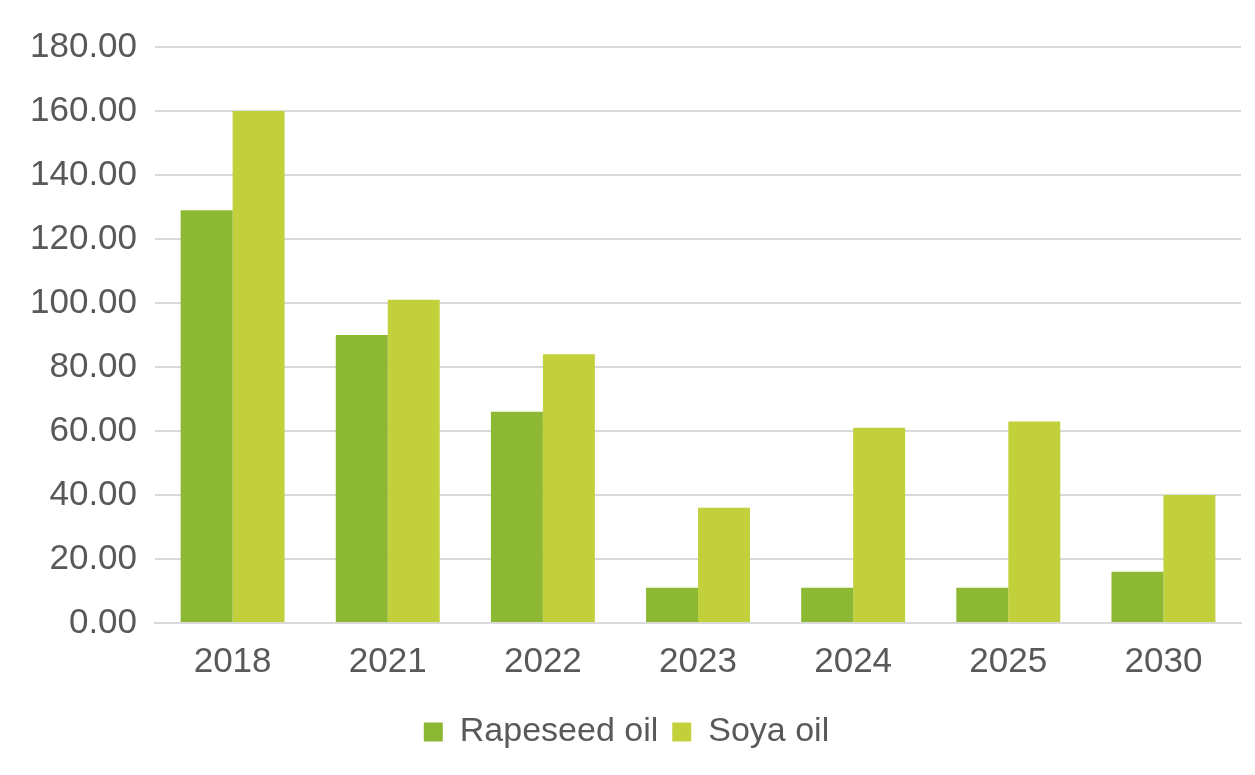 This screenshot has width=1255, height=775. What do you see at coordinates (93, 364) in the screenshot?
I see `y-tick-label: 80.00` at bounding box center [93, 364].